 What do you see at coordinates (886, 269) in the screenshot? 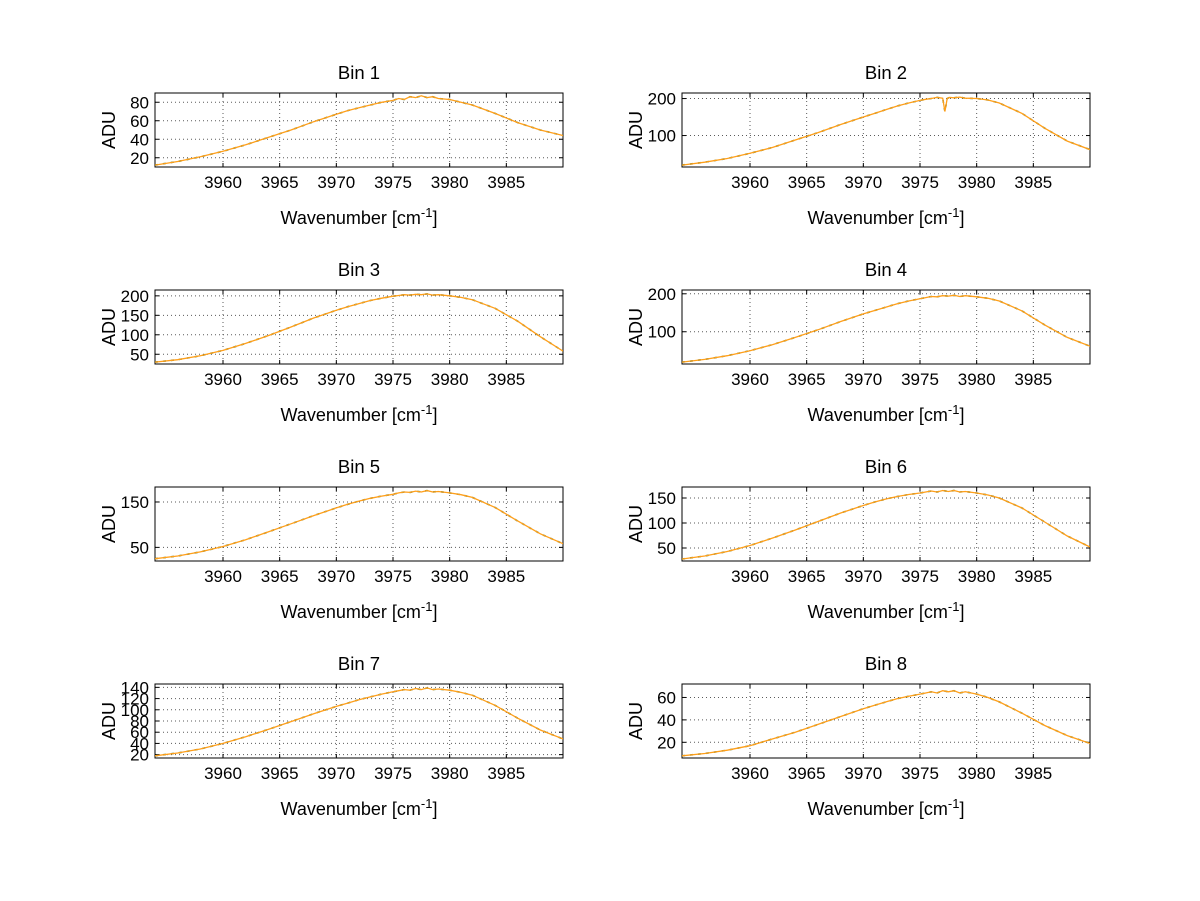
I see `chart-title: Bin 4` at bounding box center [886, 269].